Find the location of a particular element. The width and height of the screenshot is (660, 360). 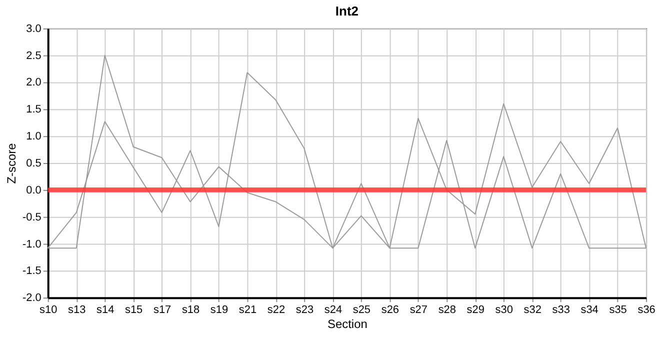

x-tick-label: s22 is located at coordinates (276, 310).